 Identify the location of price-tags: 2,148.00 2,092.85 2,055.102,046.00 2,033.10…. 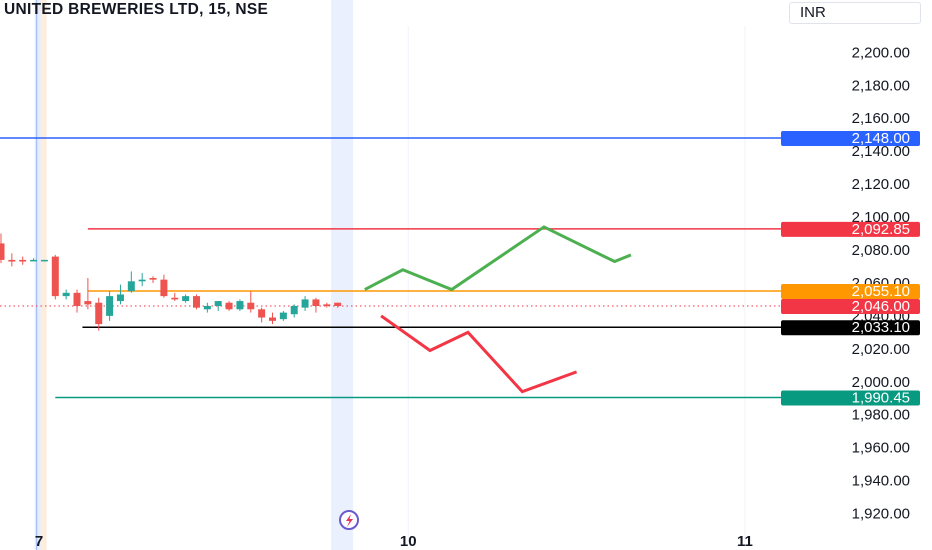
(850, 268).